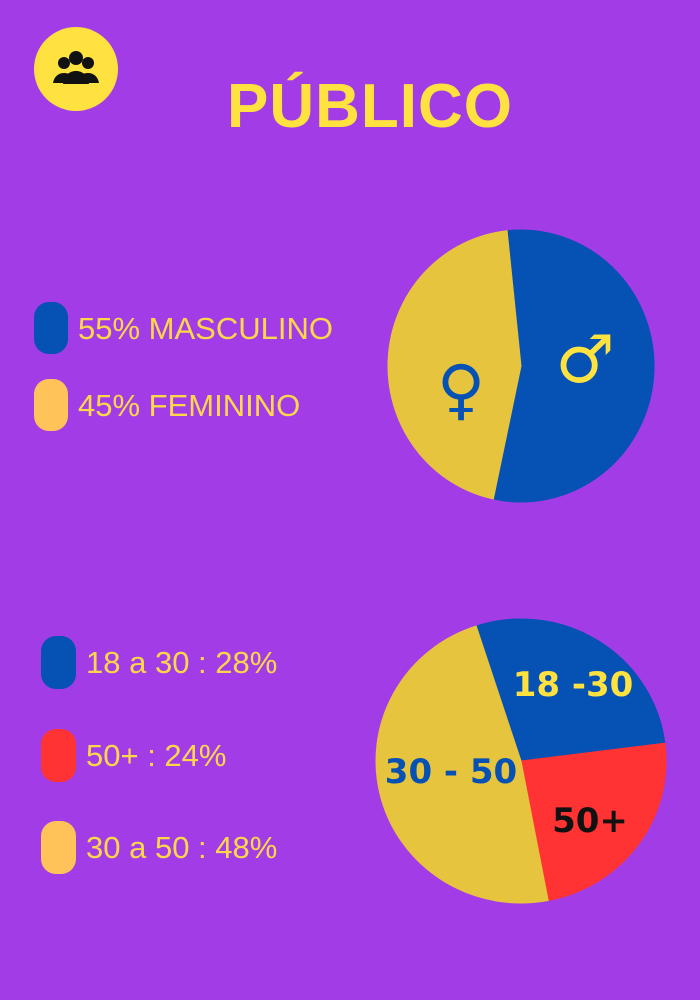 Image resolution: width=700 pixels, height=1000 pixels. I want to click on users-icon, so click(76, 67).